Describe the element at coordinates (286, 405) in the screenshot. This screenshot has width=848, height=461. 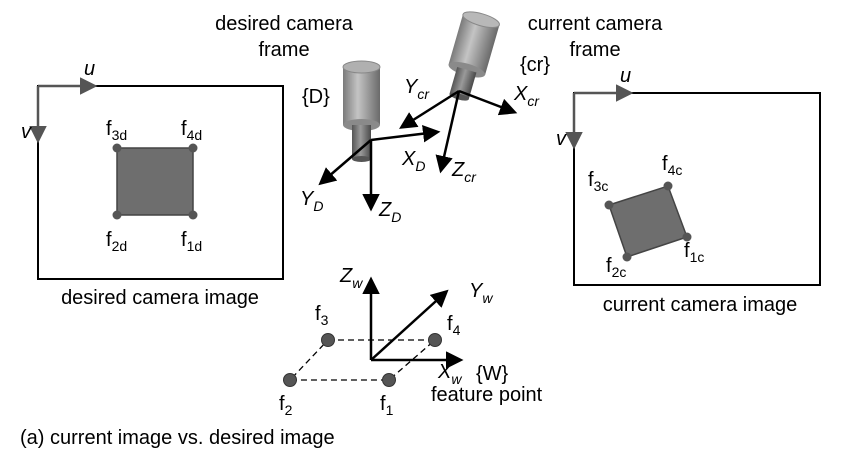
I see `world-label-f2: f2` at that location.